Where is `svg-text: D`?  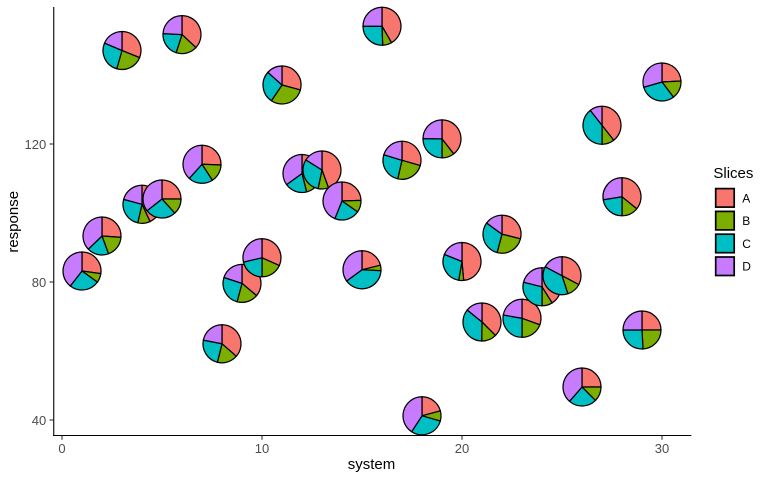
svg-text: D is located at coordinates (746, 267).